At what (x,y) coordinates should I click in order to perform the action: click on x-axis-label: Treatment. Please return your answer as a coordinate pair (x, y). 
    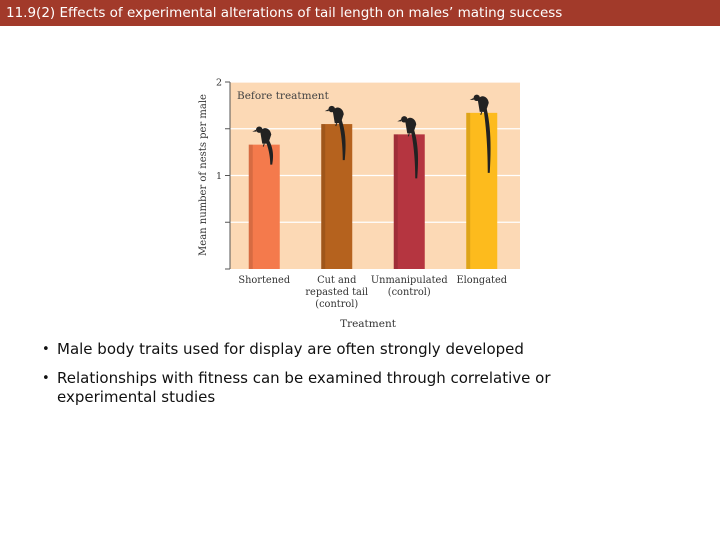
    Looking at the image, I should click on (368, 324).